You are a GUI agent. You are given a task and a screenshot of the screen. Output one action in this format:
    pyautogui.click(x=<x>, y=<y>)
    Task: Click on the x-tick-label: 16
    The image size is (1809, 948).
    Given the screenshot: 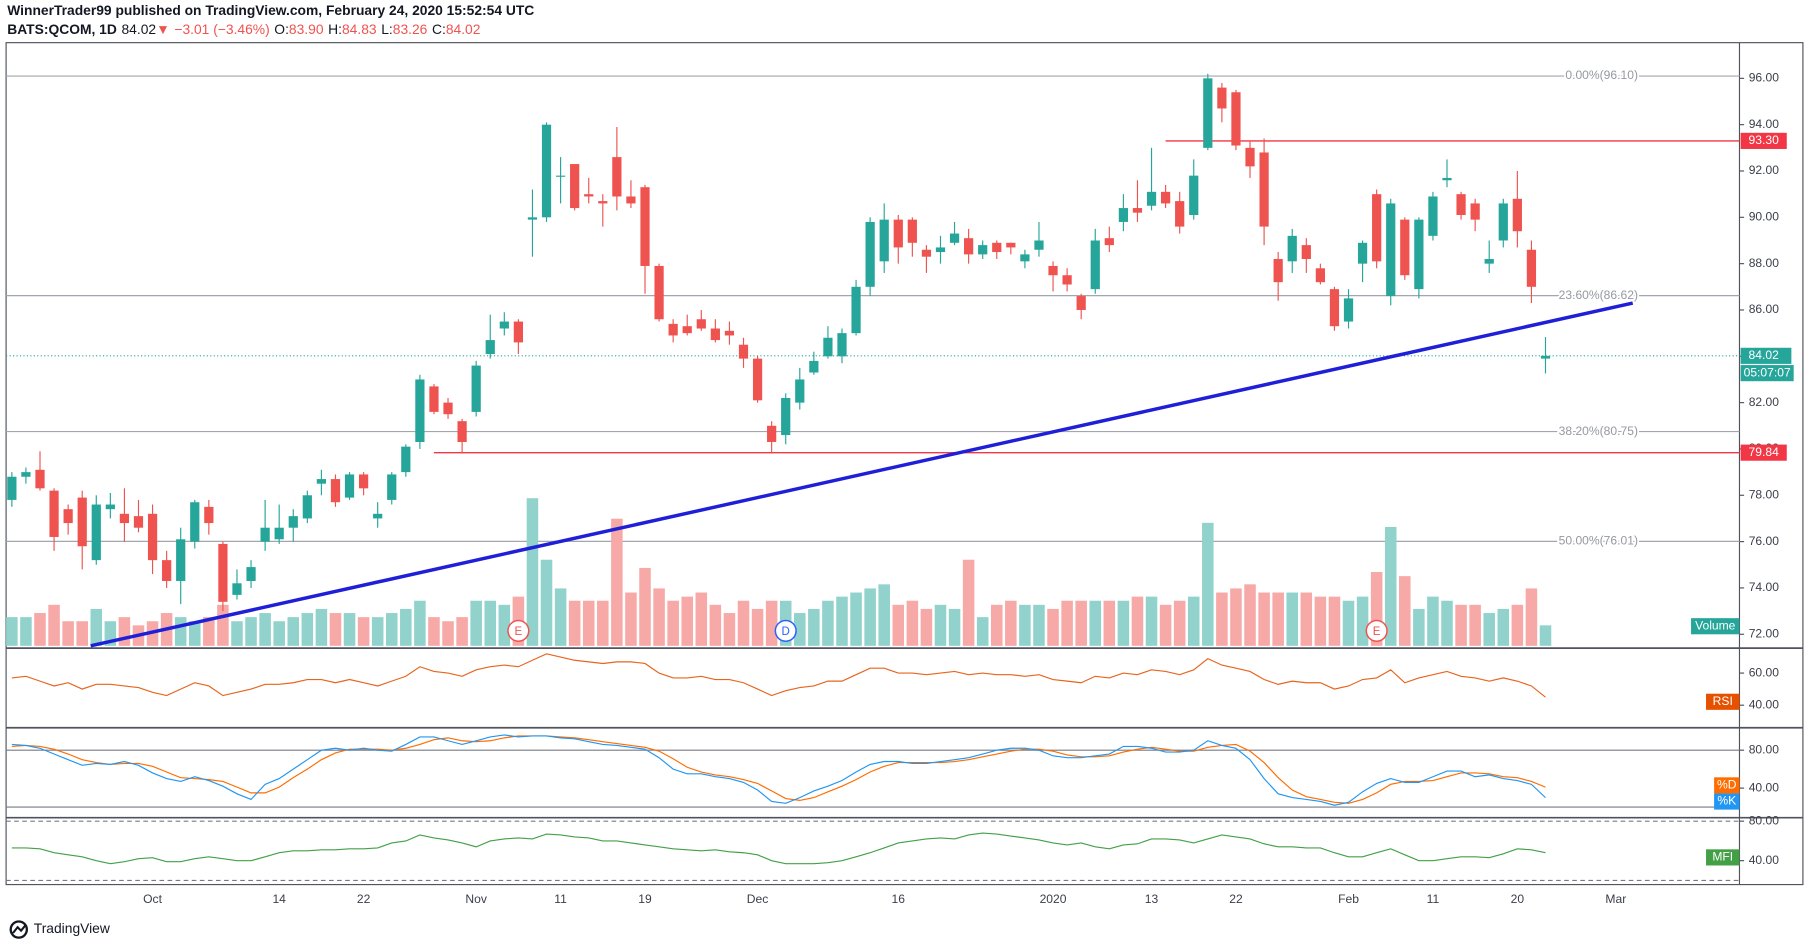 What is the action you would take?
    pyautogui.click(x=899, y=899)
    